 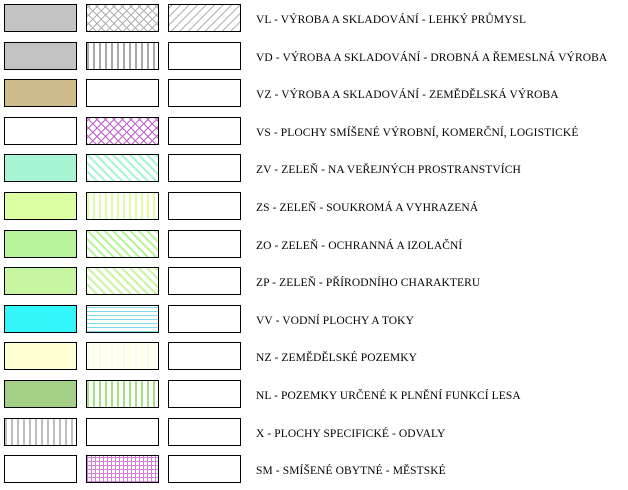 What do you see at coordinates (351, 433) in the screenshot?
I see `legend-label: X - PLOCHY SPECIFICKÉ - ODVALY` at bounding box center [351, 433].